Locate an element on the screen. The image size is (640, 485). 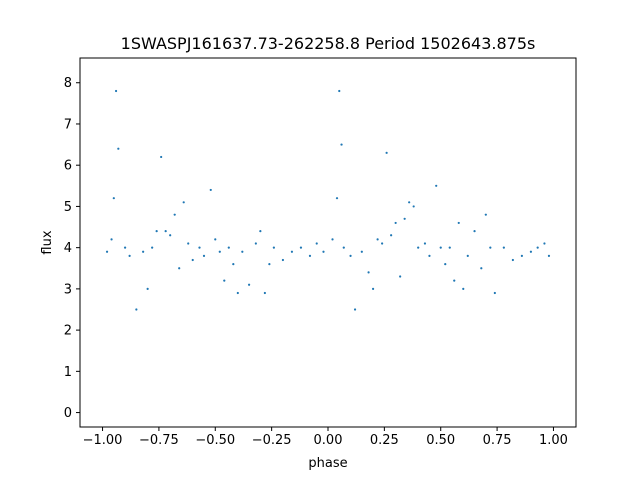
x-tick-label: −0.50 is located at coordinates (215, 440).